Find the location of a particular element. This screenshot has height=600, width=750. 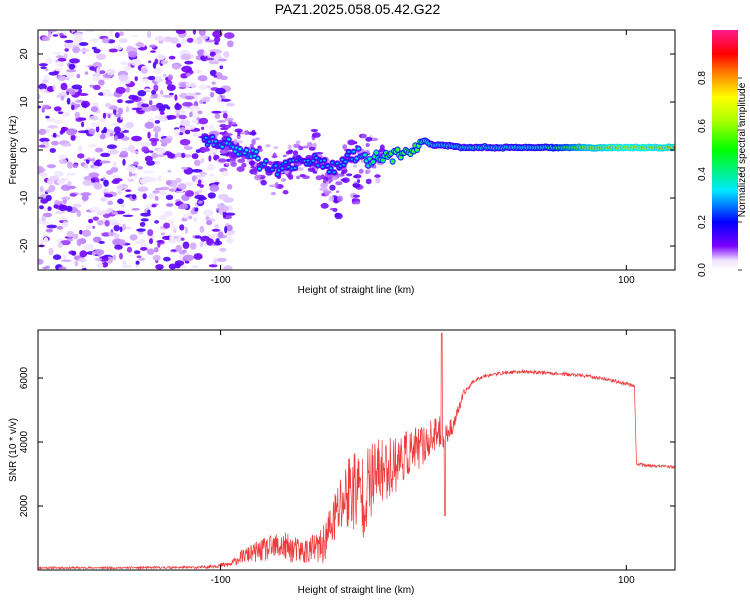

spectrogram-y-tick-label: 0 is located at coordinates (24, 150).